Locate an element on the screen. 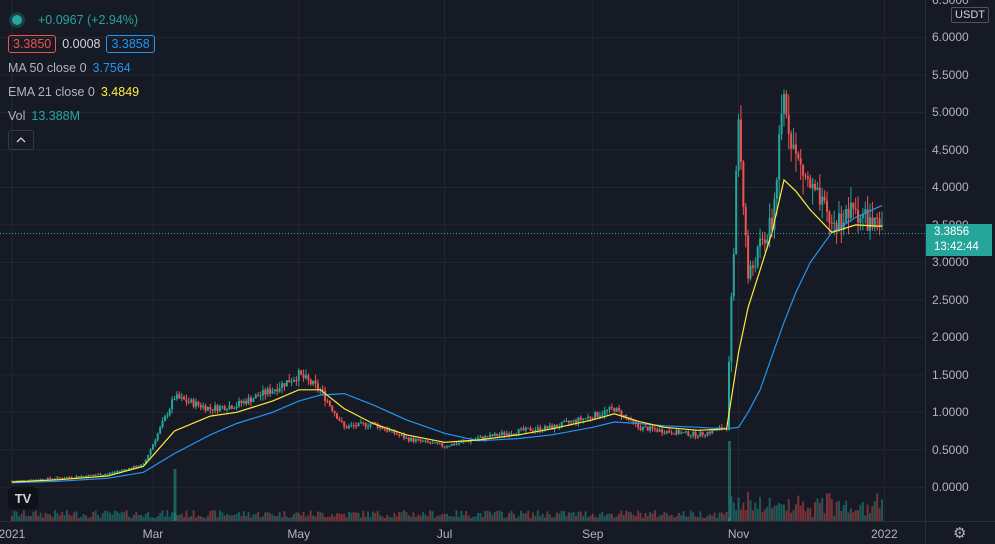 Image resolution: width=995 pixels, height=544 pixels. time-tick-label: 2021 is located at coordinates (13, 534).